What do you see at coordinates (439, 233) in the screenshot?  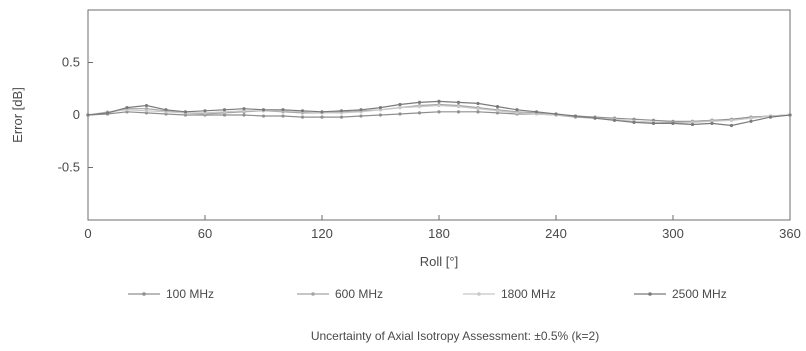 I see `x-tick-label: 180` at bounding box center [439, 233].